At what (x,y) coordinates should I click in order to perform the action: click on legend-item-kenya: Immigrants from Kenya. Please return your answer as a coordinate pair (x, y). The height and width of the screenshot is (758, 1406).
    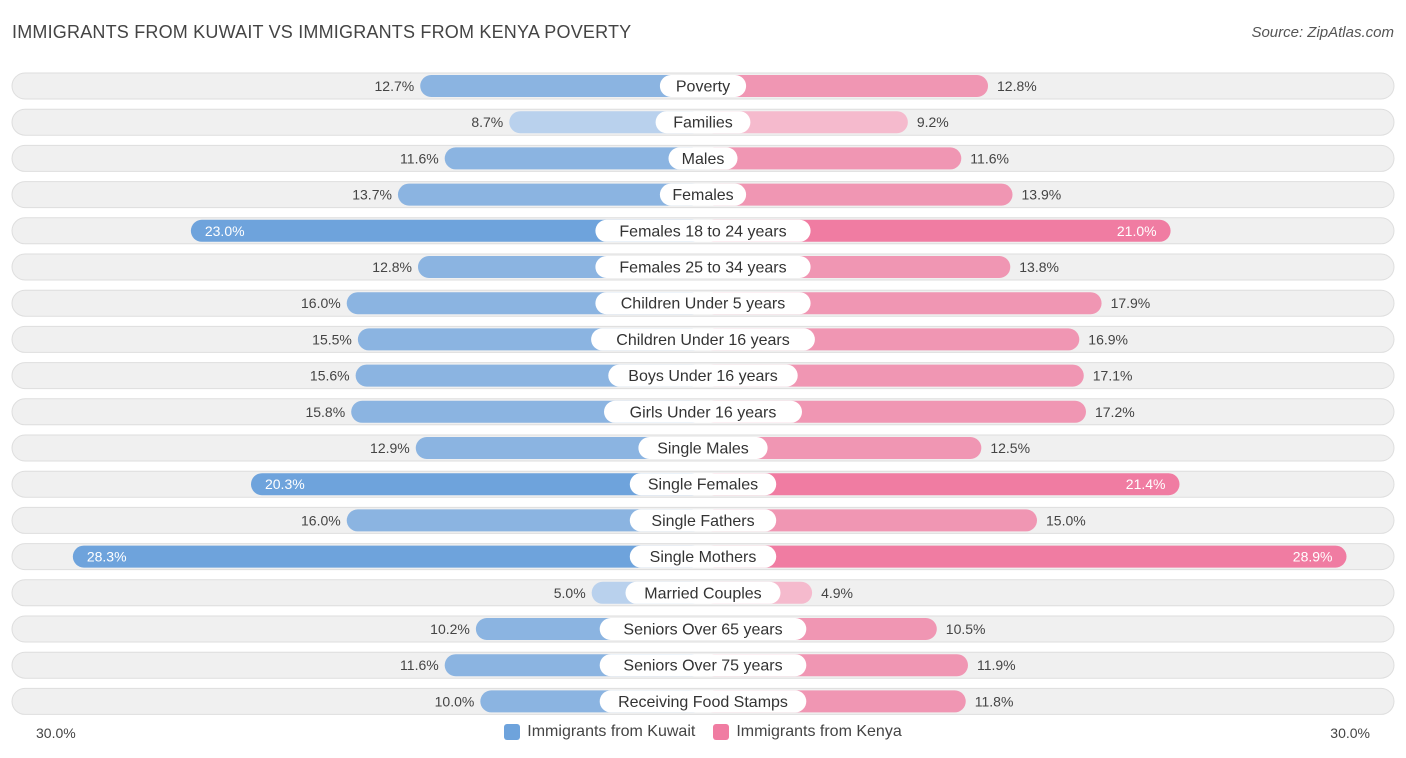
    Looking at the image, I should click on (807, 732).